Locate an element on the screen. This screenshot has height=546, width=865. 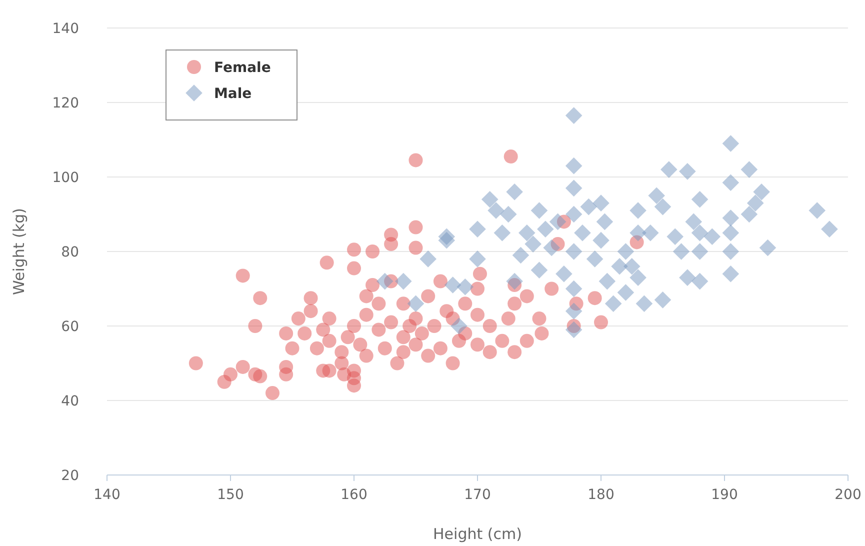
x-tick-label: 200 is located at coordinates (848, 495).